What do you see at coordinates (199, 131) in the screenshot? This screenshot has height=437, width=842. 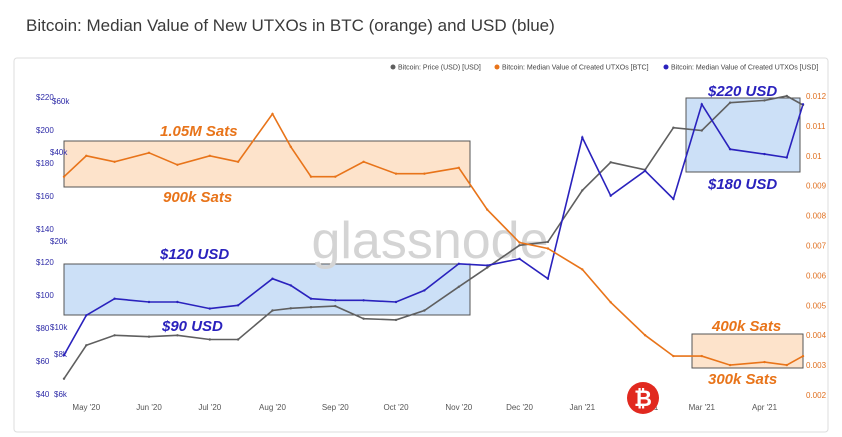 I see `annotation-1.05m-sats: 1.05M Sats` at bounding box center [199, 131].